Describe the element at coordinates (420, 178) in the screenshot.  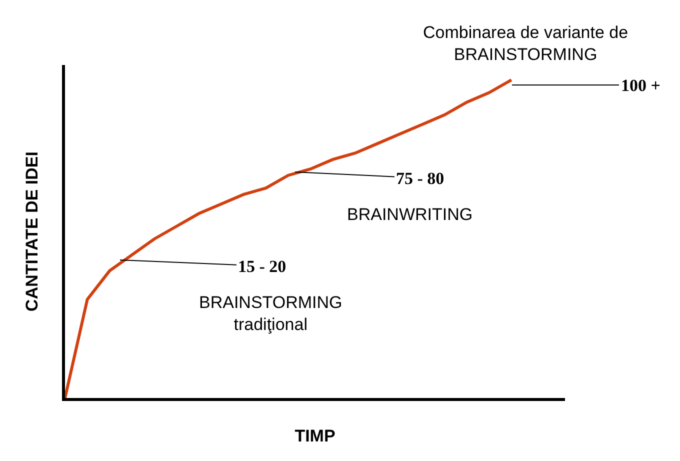
I see `annotation: 75 - 80` at that location.